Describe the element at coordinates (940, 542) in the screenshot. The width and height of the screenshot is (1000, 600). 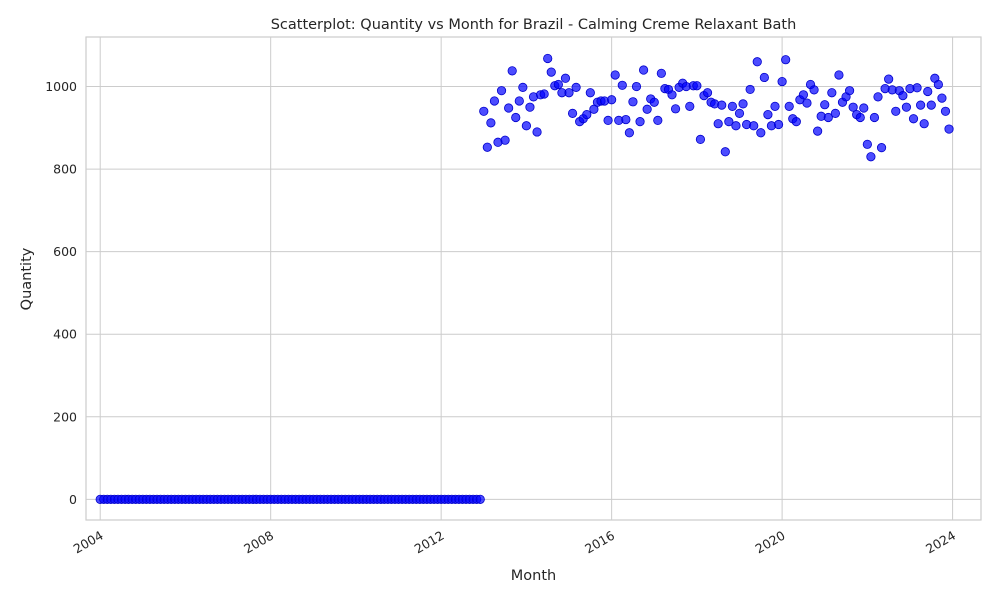
I see `x-tick-label: 2024` at that location.